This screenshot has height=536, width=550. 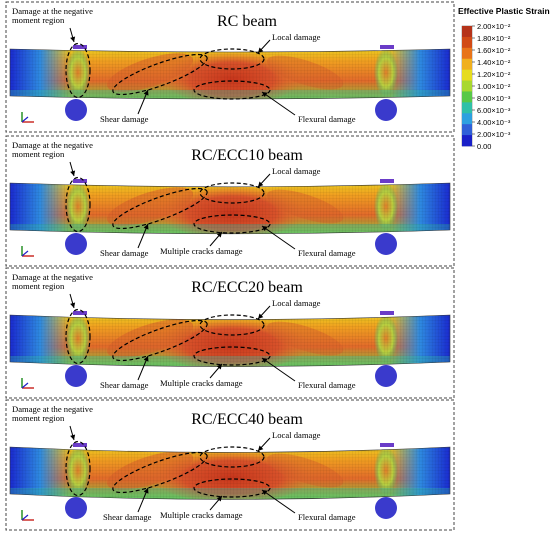 What do you see at coordinates (494, 110) in the screenshot?
I see `legend-tick-label: 6.00×10⁻³` at bounding box center [494, 110].